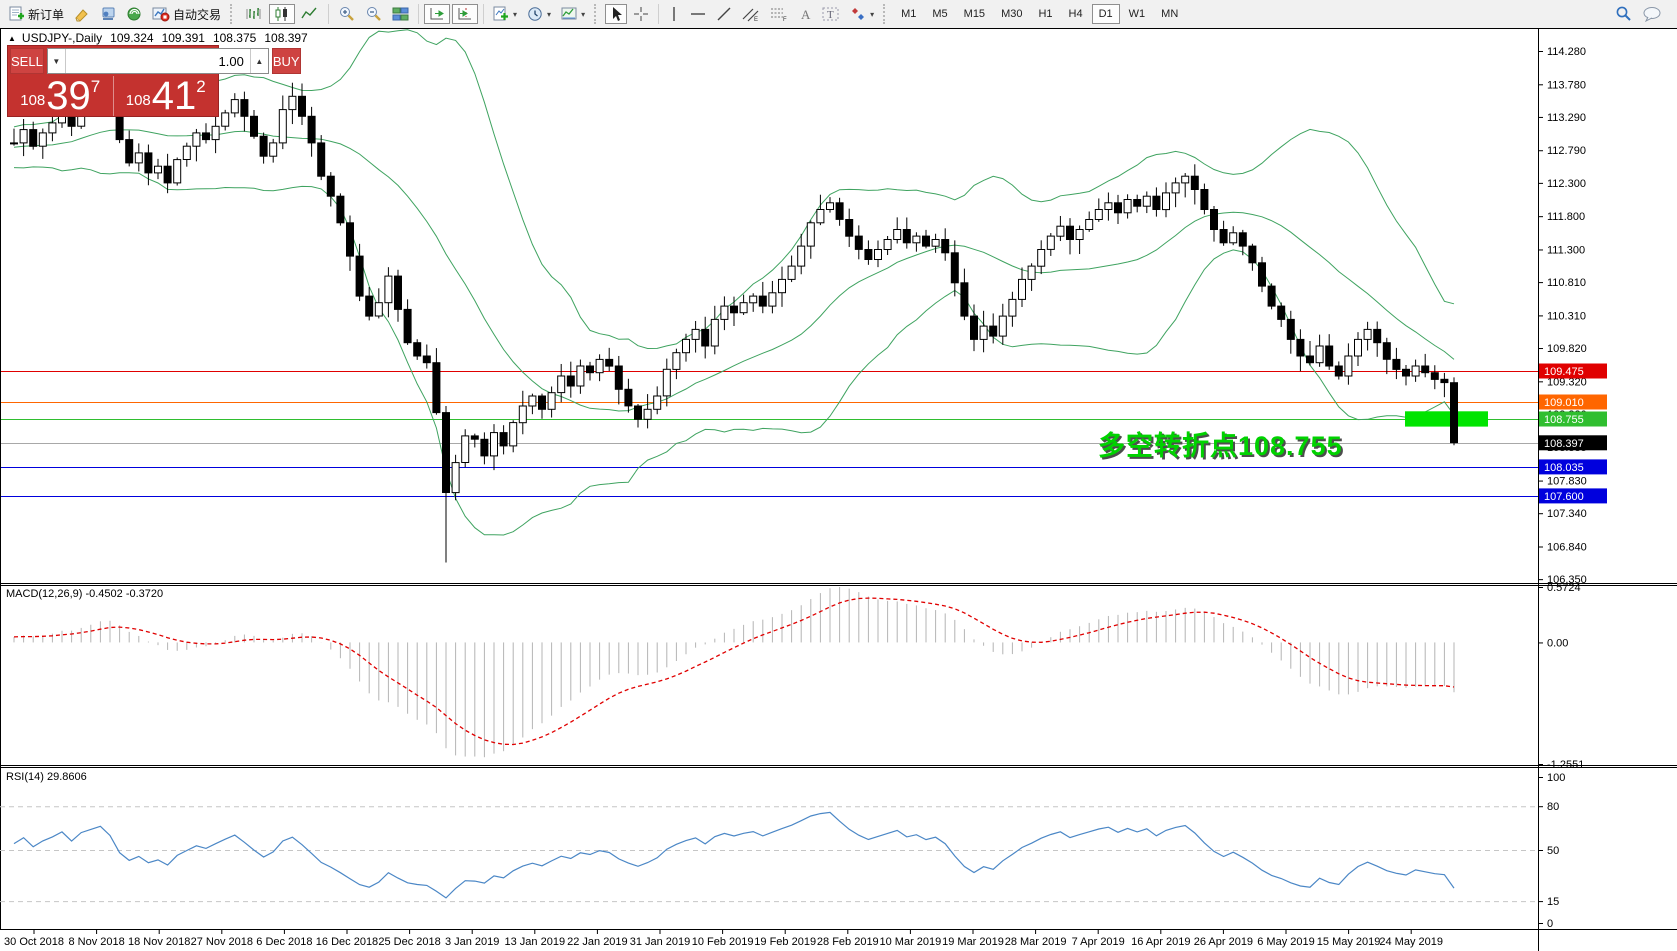  I want to click on fibonacci-button: F, so click(779, 14).